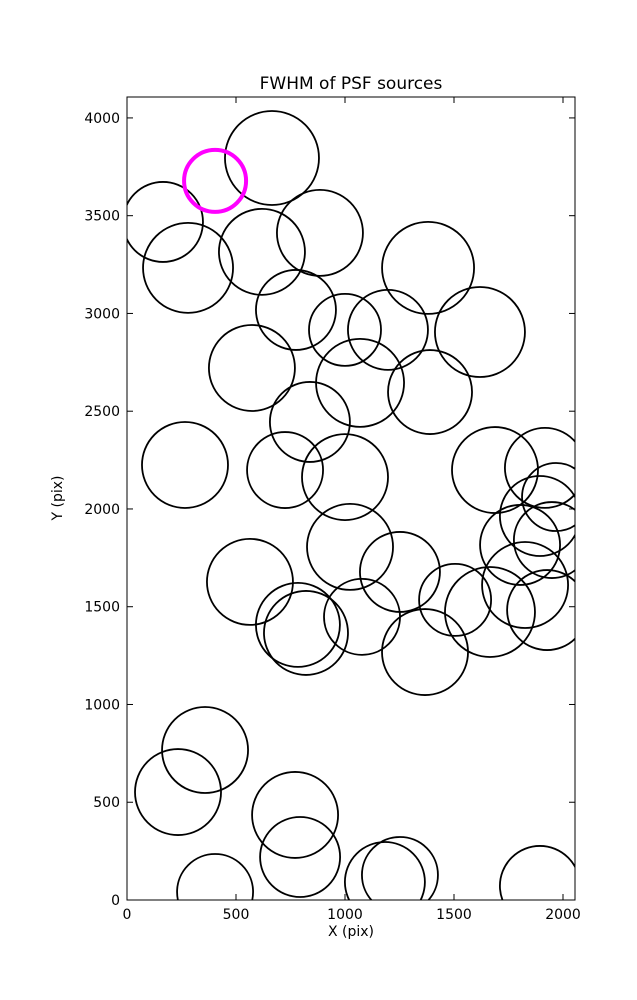 Image resolution: width=637 pixels, height=1000 pixels. Describe the element at coordinates (102, 510) in the screenshot. I see `y-tick-label: 2000` at that location.